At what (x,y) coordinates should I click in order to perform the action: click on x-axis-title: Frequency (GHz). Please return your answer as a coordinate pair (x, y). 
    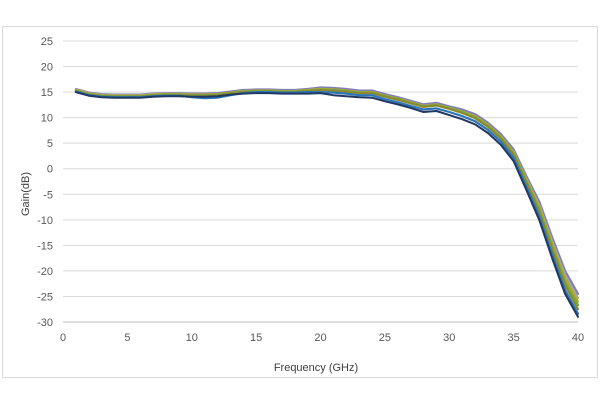
    Looking at the image, I should click on (316, 368).